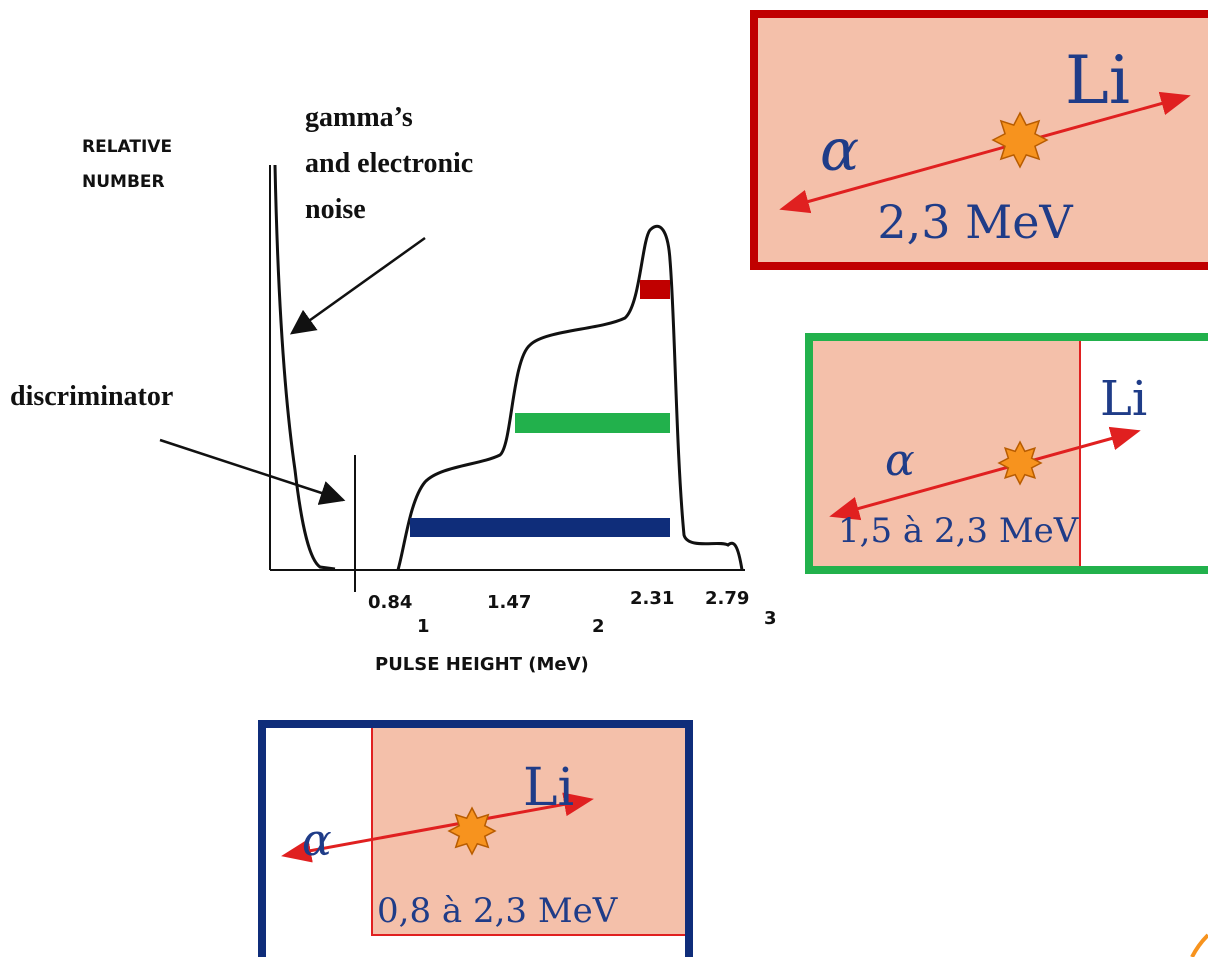 The image size is (1208, 957). I want to click on green-band, so click(592, 423).